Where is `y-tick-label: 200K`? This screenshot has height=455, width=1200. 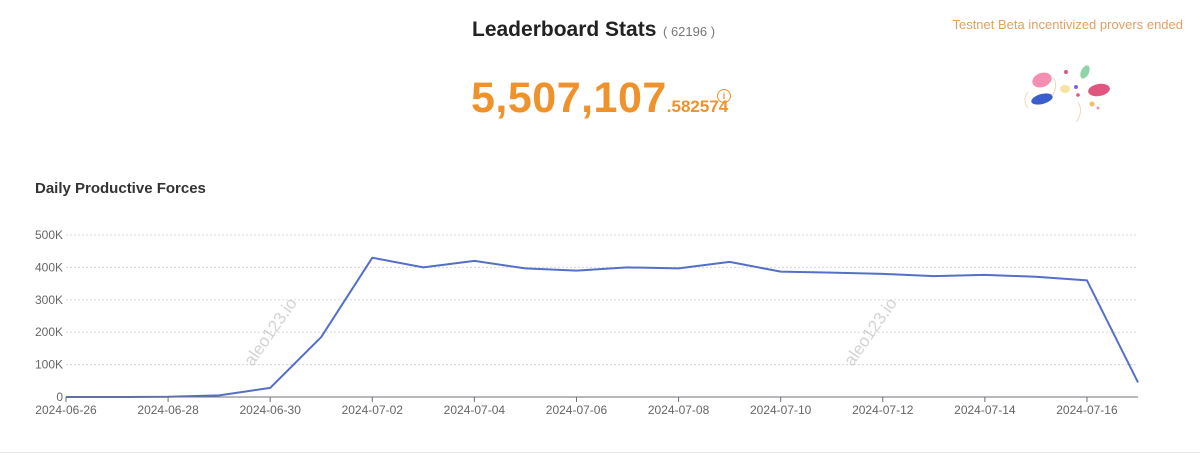
y-tick-label: 200K is located at coordinates (49, 332).